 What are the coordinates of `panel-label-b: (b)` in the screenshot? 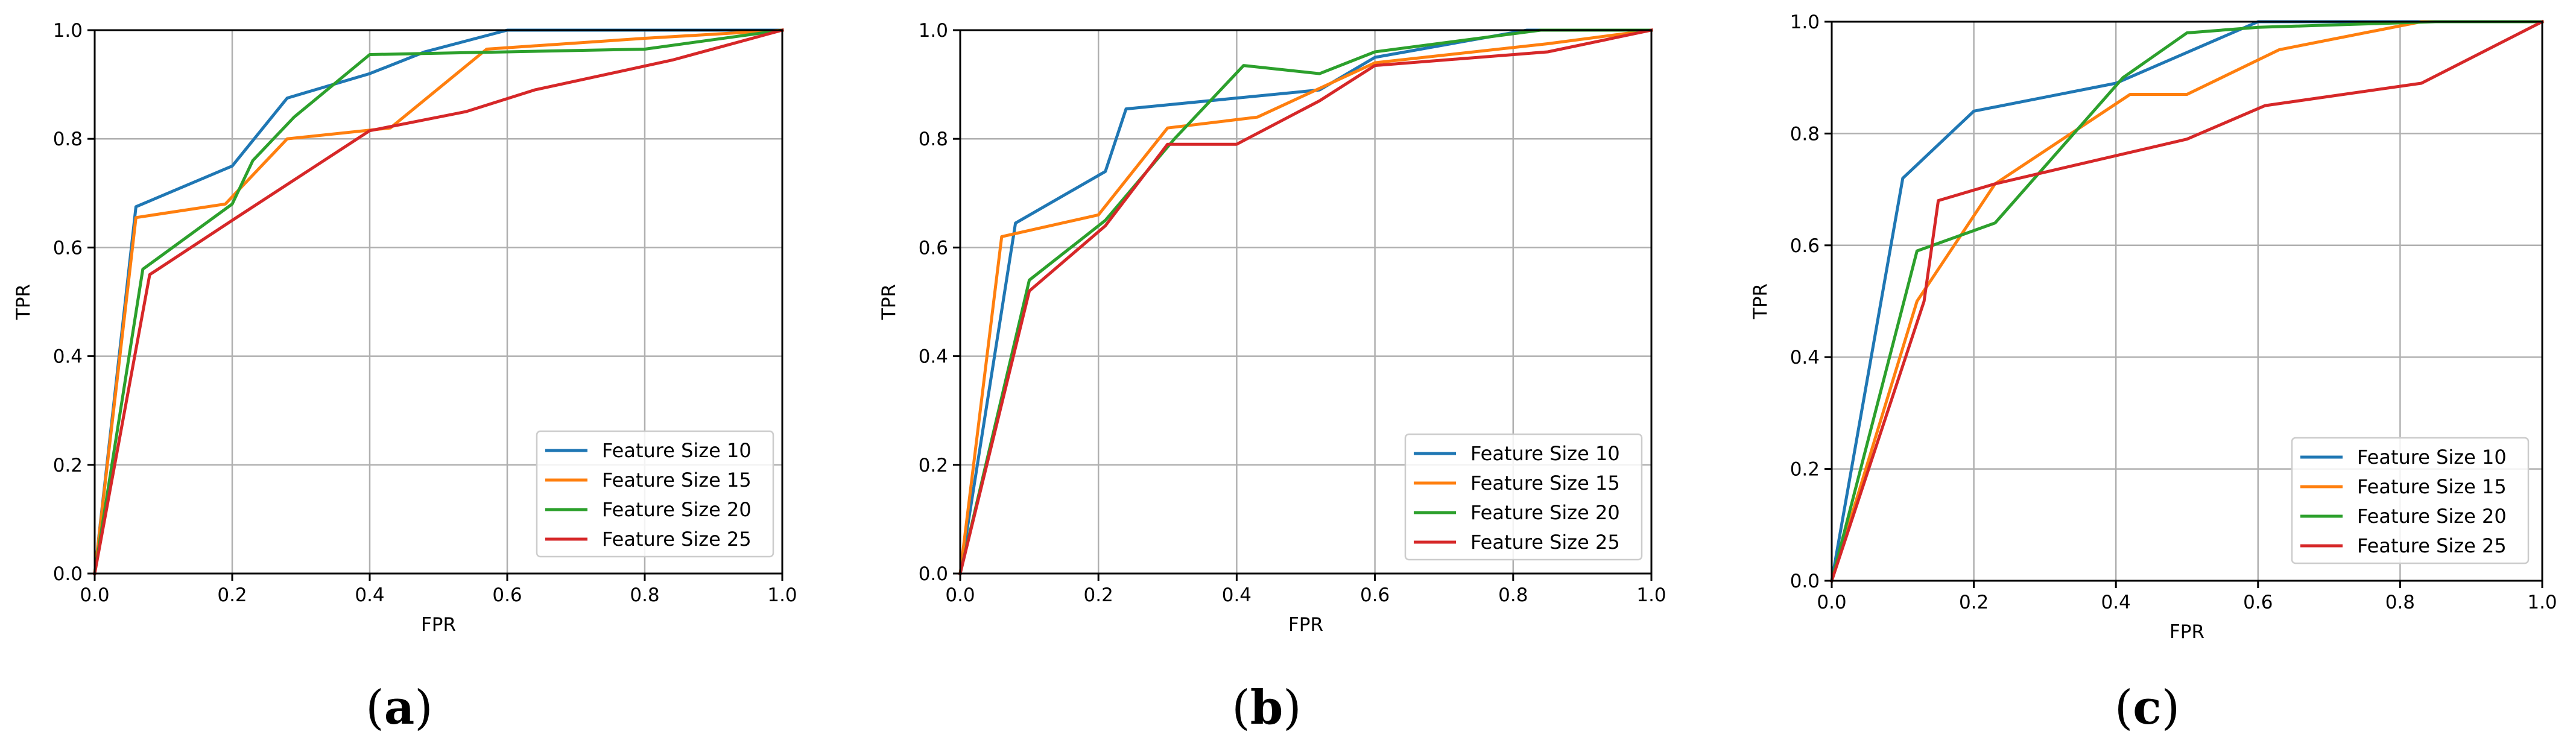 It's located at (1266, 708).